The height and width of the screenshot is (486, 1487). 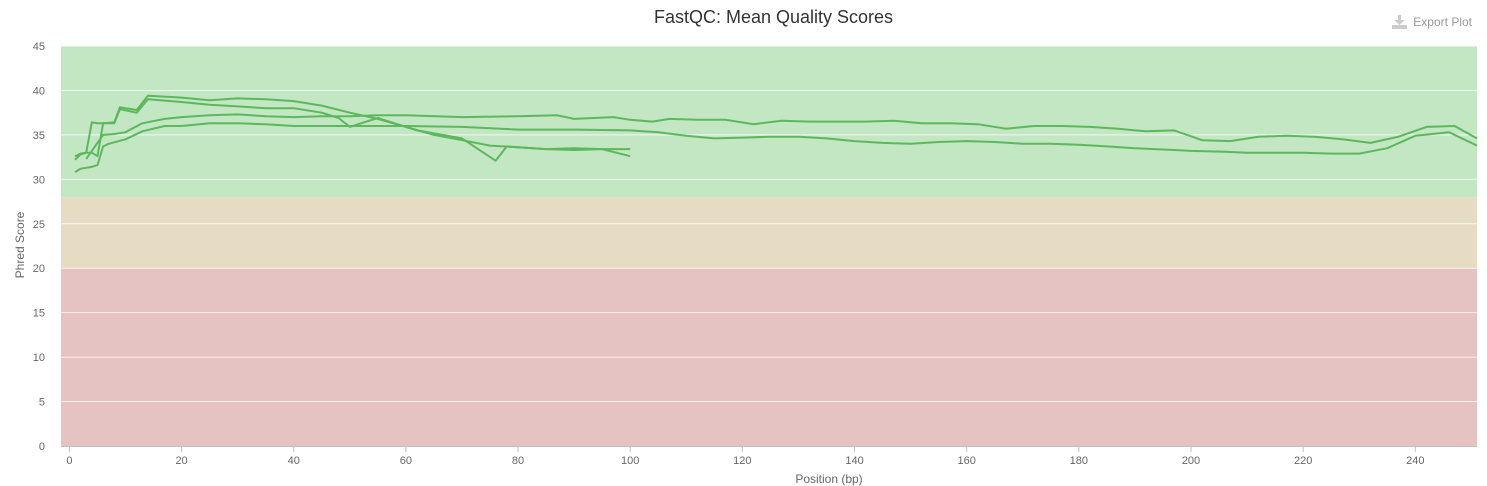 What do you see at coordinates (1400, 22) in the screenshot?
I see `download-icon` at bounding box center [1400, 22].